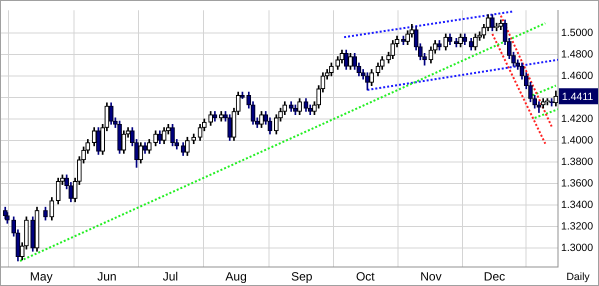 The height and width of the screenshot is (286, 599). What do you see at coordinates (431, 277) in the screenshot?
I see `x-tick-label: Nov` at bounding box center [431, 277].